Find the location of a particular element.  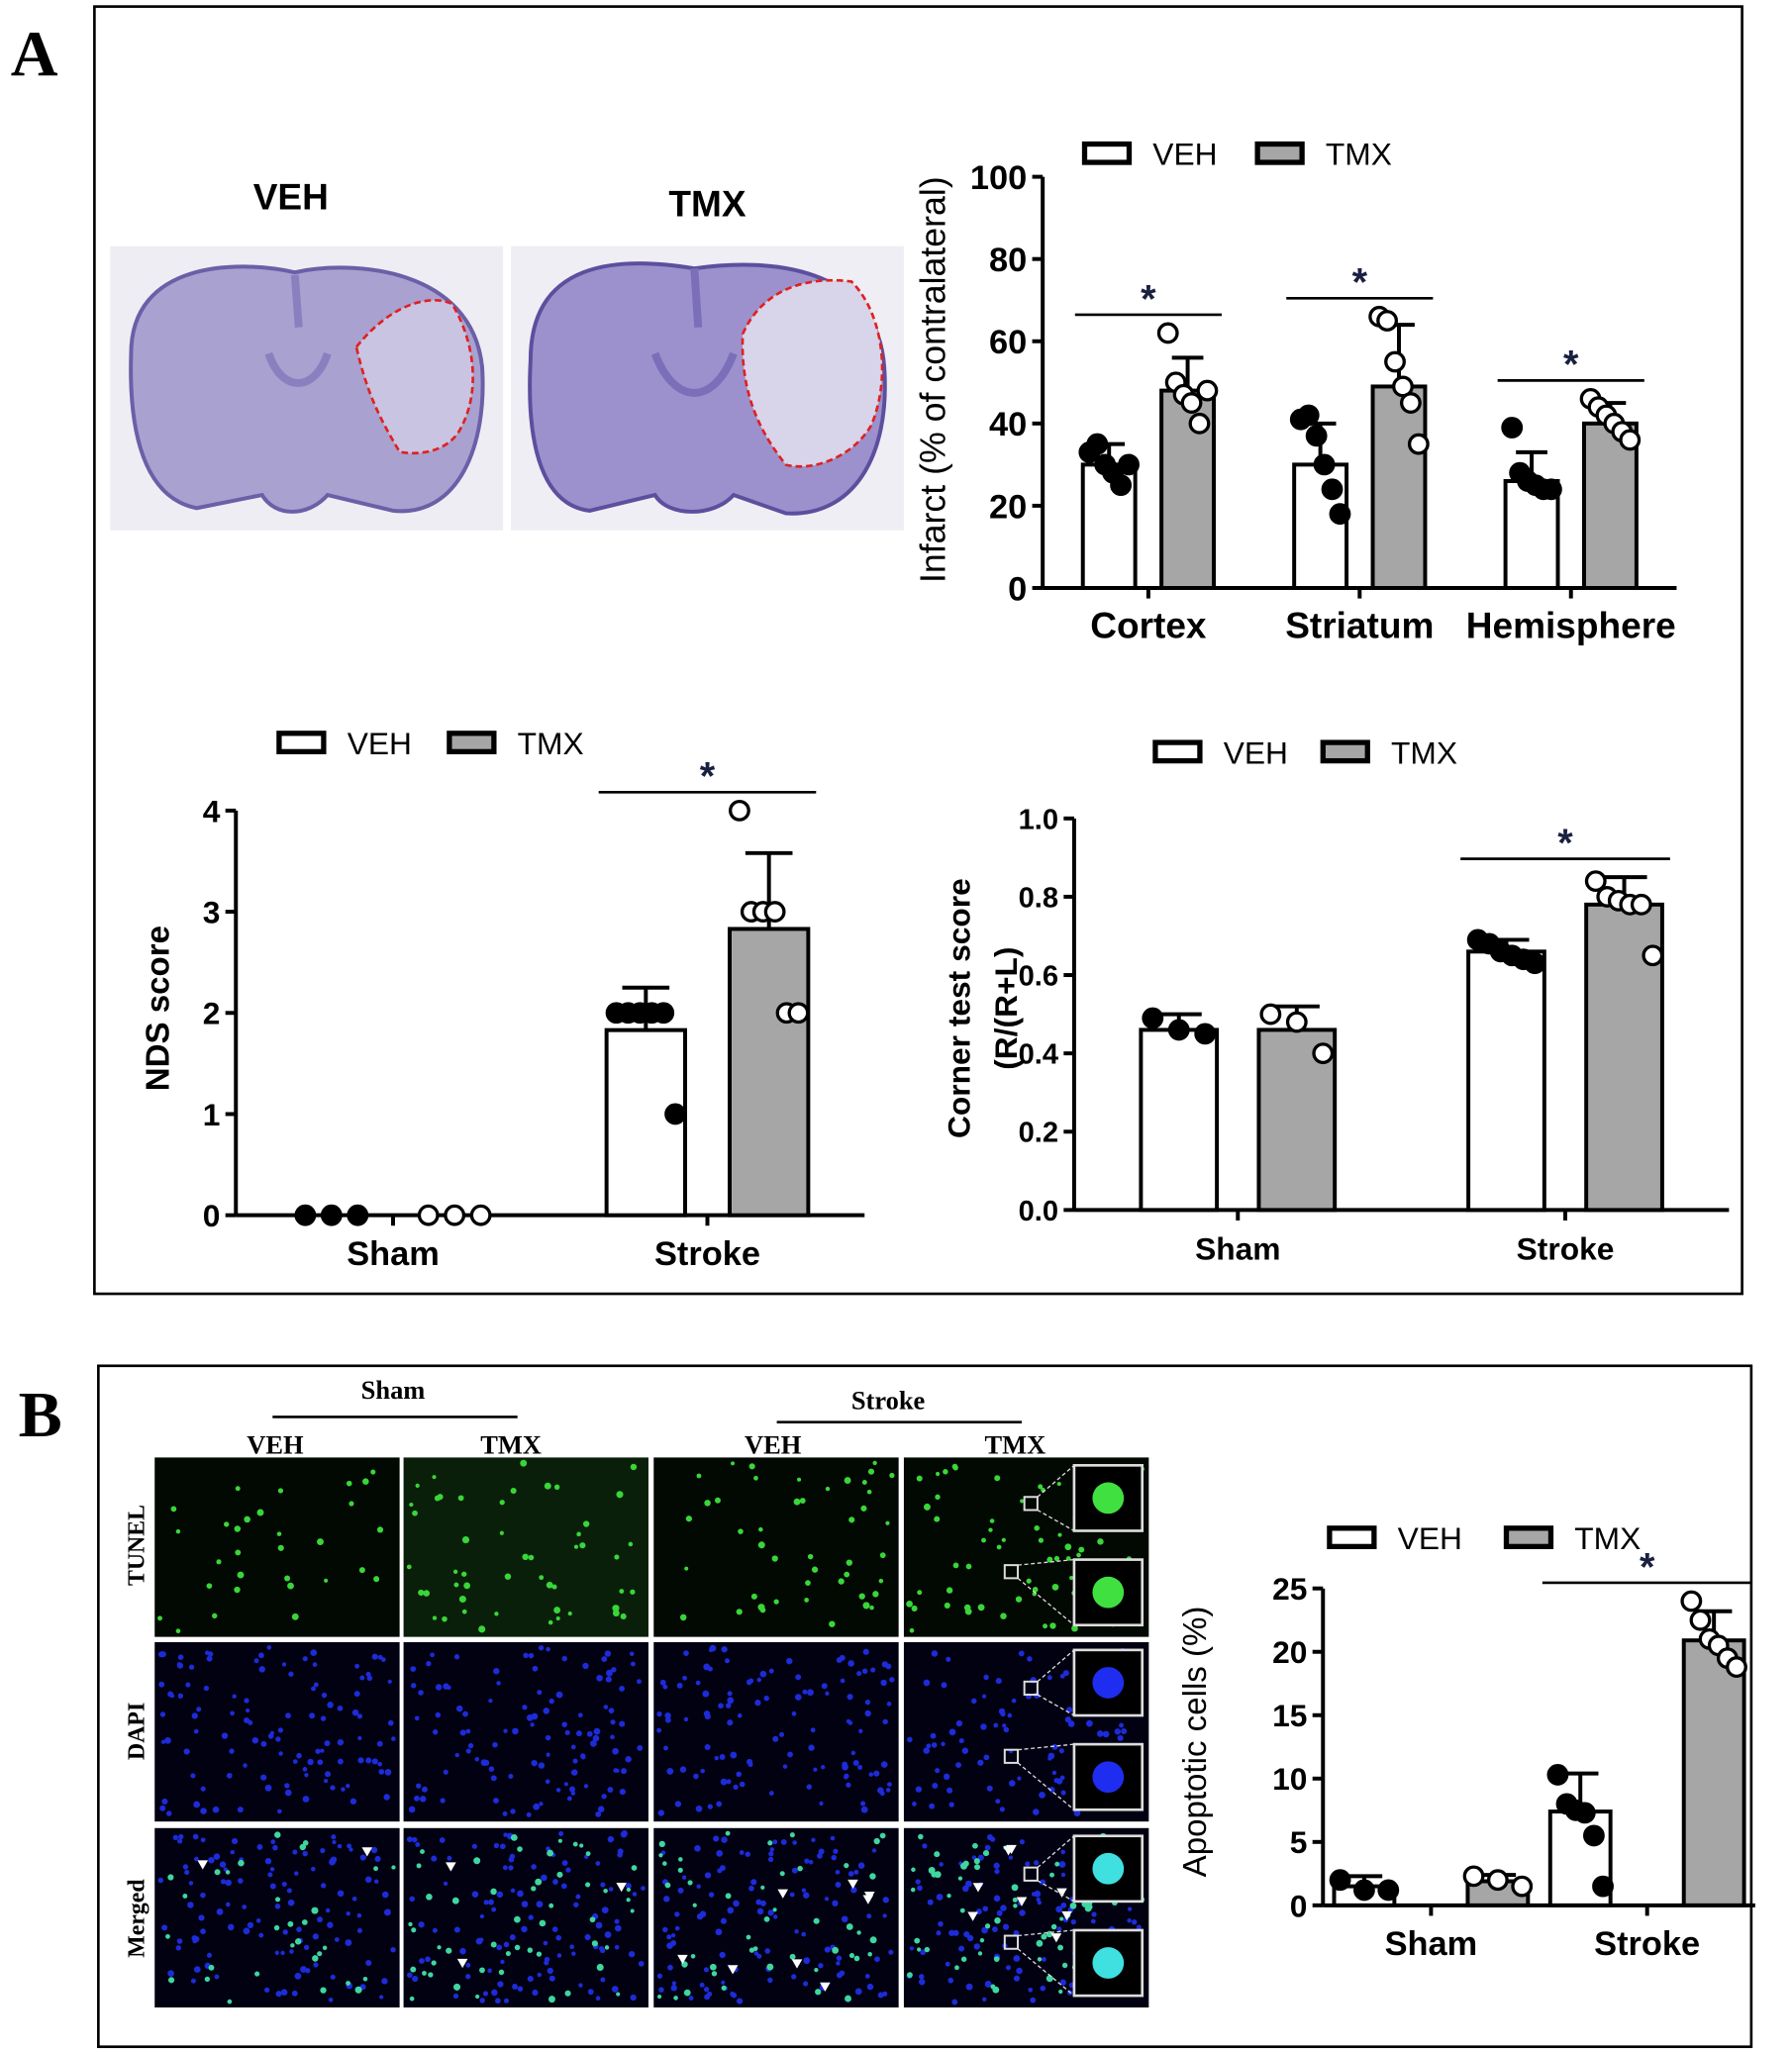

y-tick-label: 20 is located at coordinates (1289, 1652).